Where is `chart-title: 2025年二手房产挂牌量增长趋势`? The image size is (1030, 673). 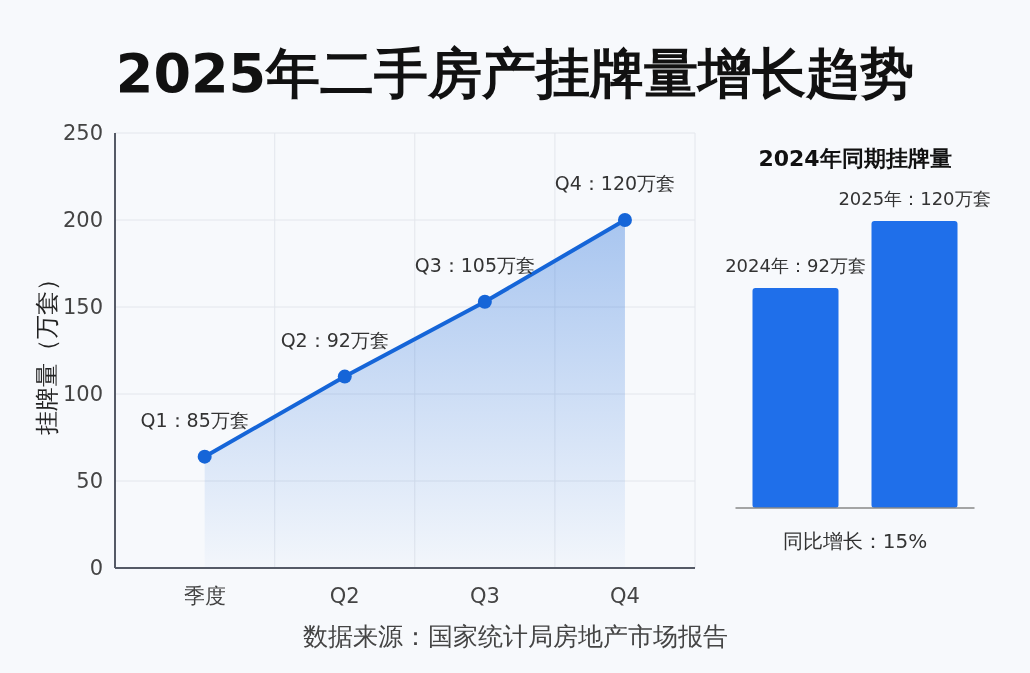
chart-title: 2025年二手房产挂牌量增长趋势 is located at coordinates (515, 73).